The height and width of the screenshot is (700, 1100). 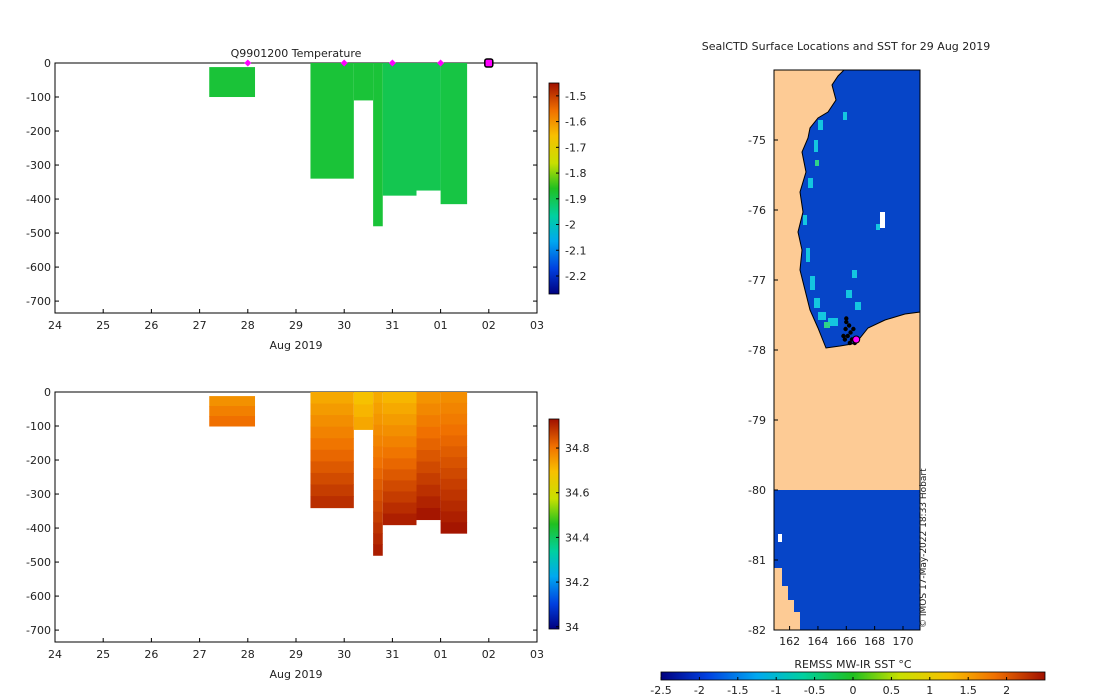 What do you see at coordinates (757, 560) in the screenshot?
I see `map-lat-tick-label: -81` at bounding box center [757, 560].